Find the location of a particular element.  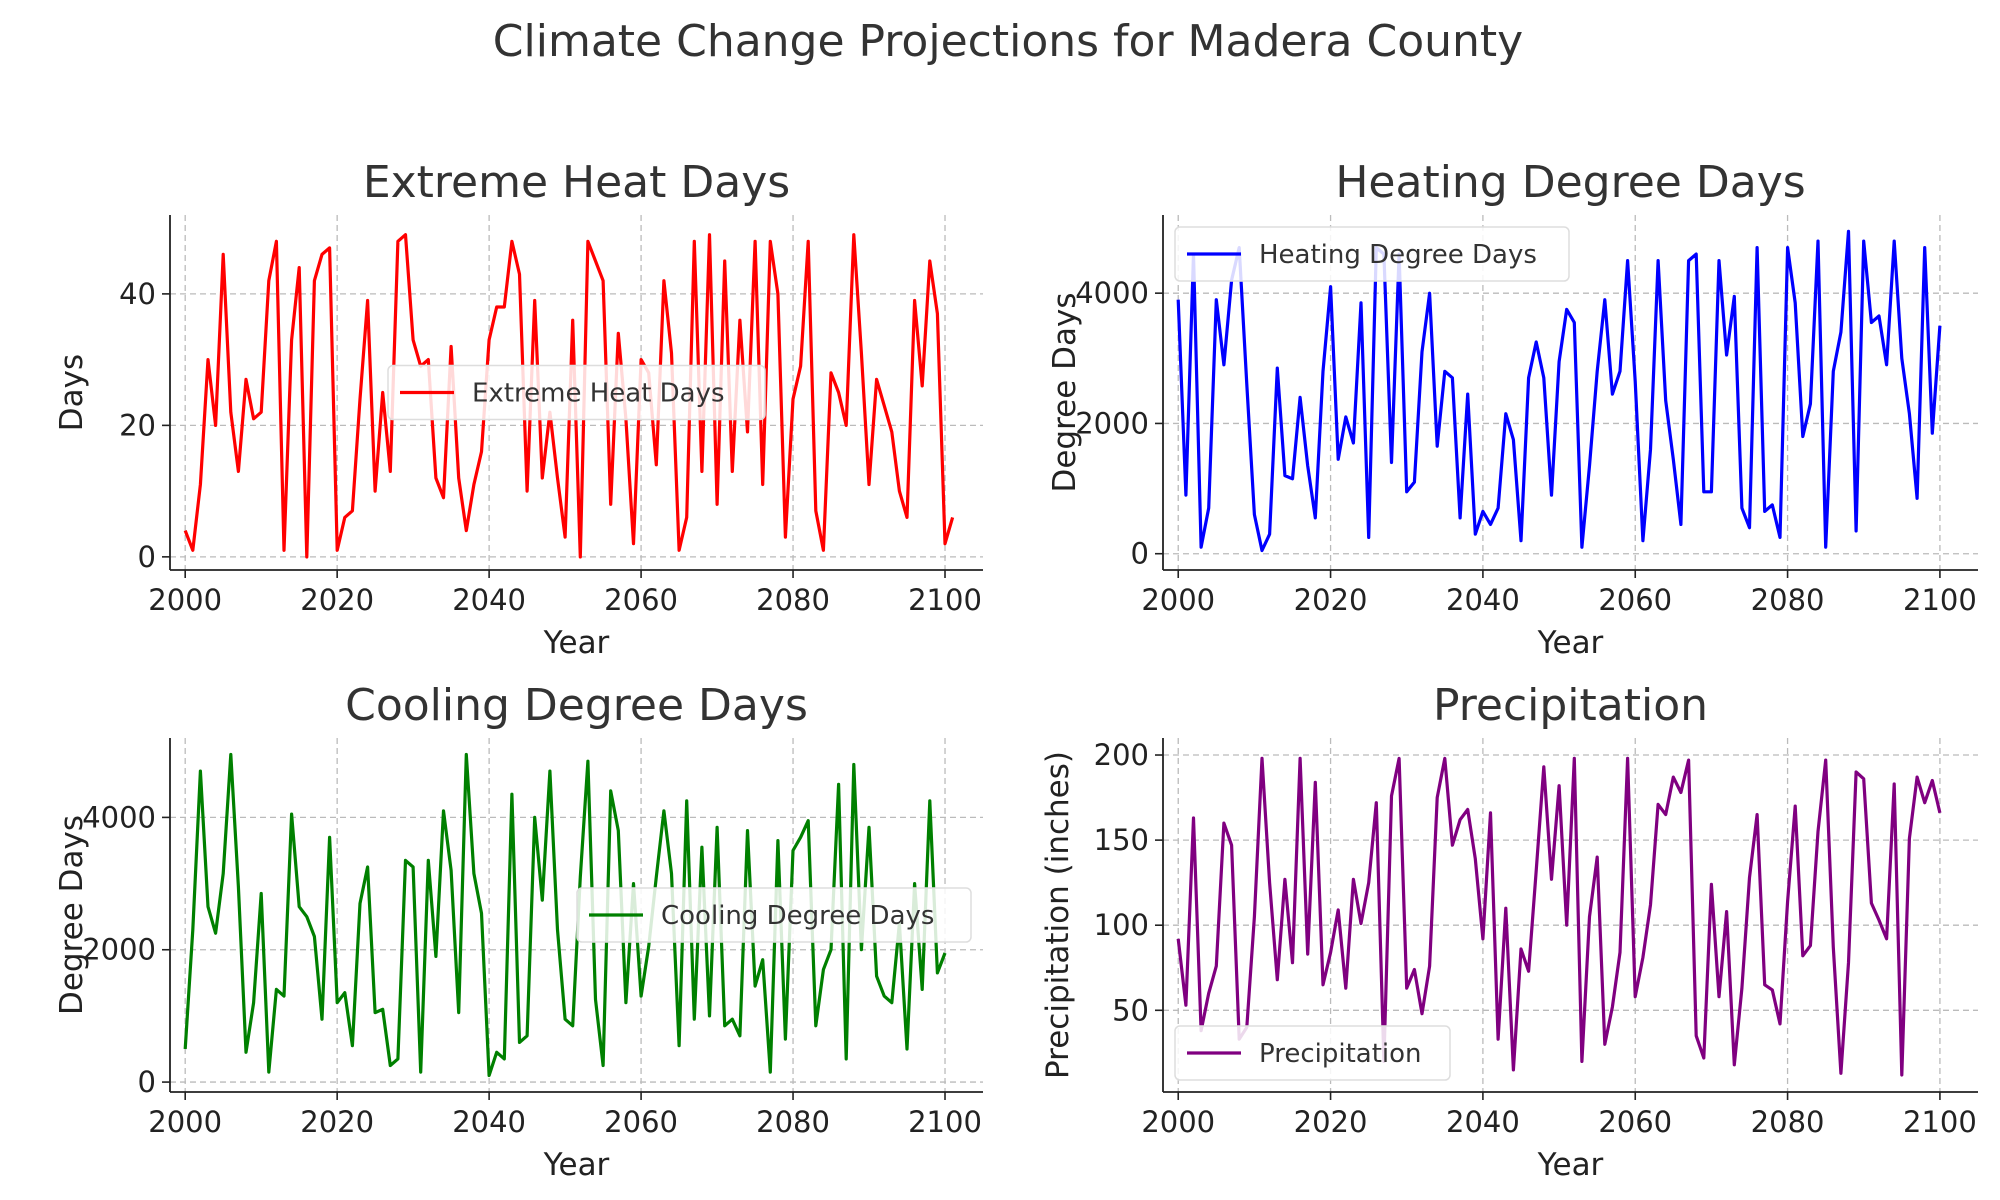

chart-title: Heating Degree Days is located at coordinates (1570, 182).